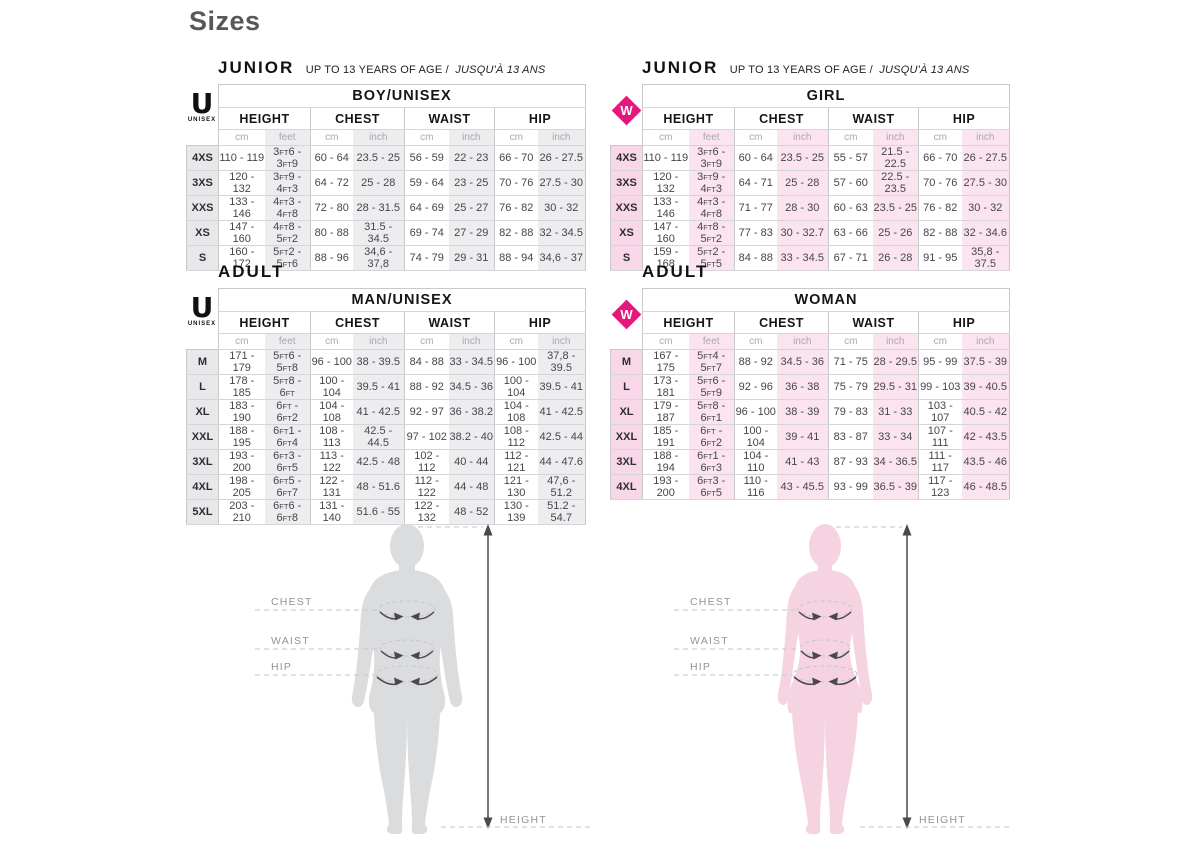  I want to click on size-cell: L, so click(202, 387).